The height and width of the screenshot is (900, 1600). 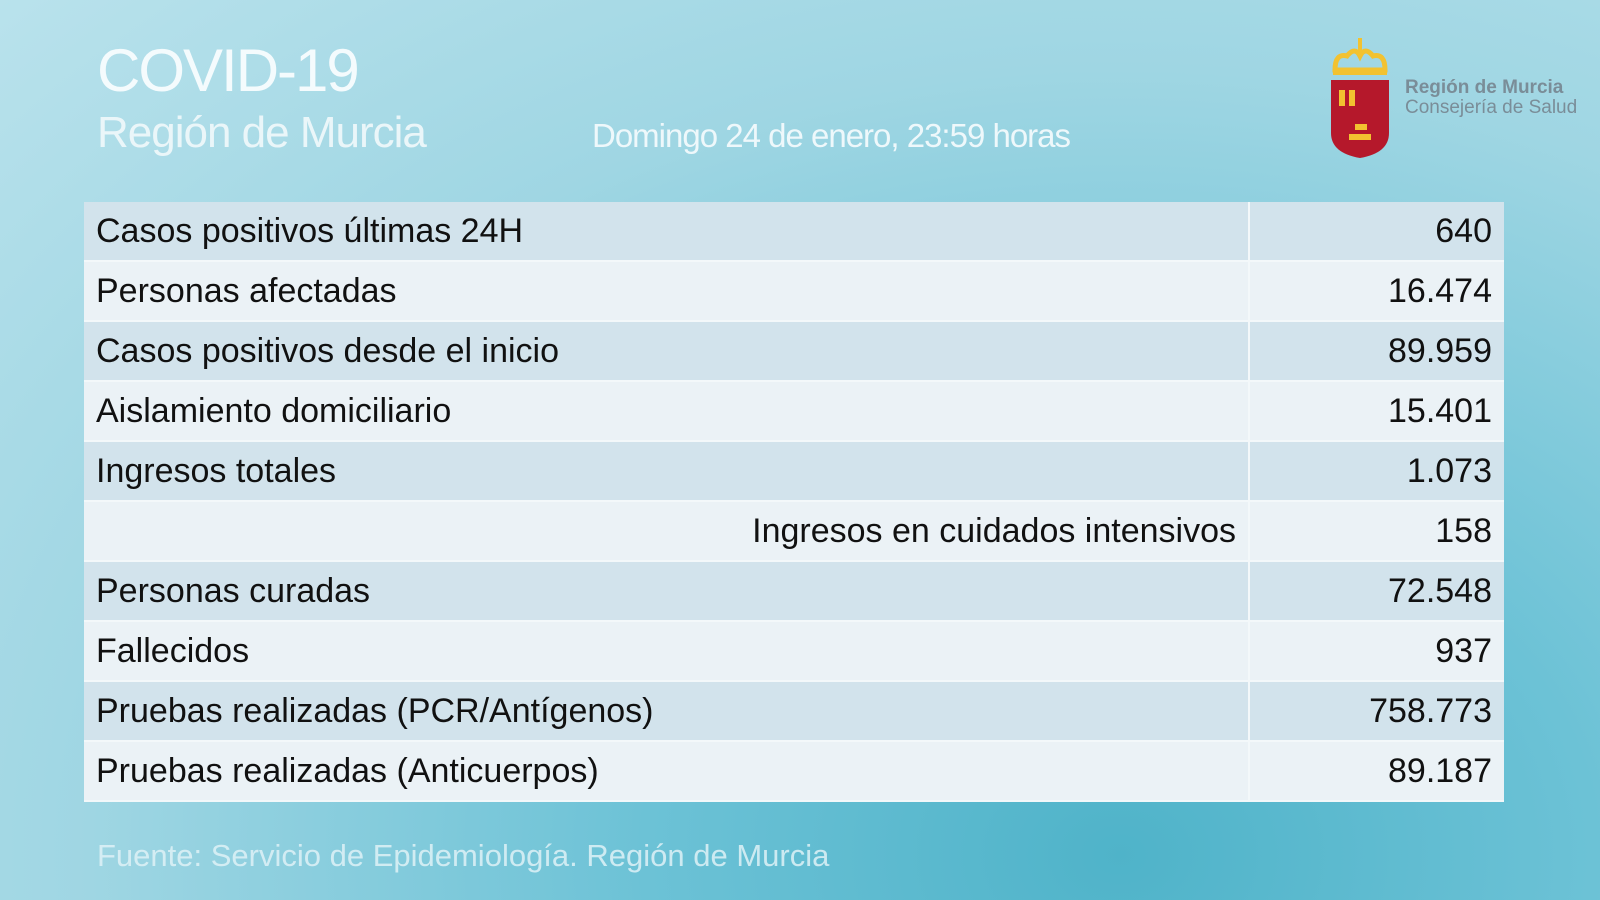 What do you see at coordinates (1376, 651) in the screenshot?
I see `row-value: 937` at bounding box center [1376, 651].